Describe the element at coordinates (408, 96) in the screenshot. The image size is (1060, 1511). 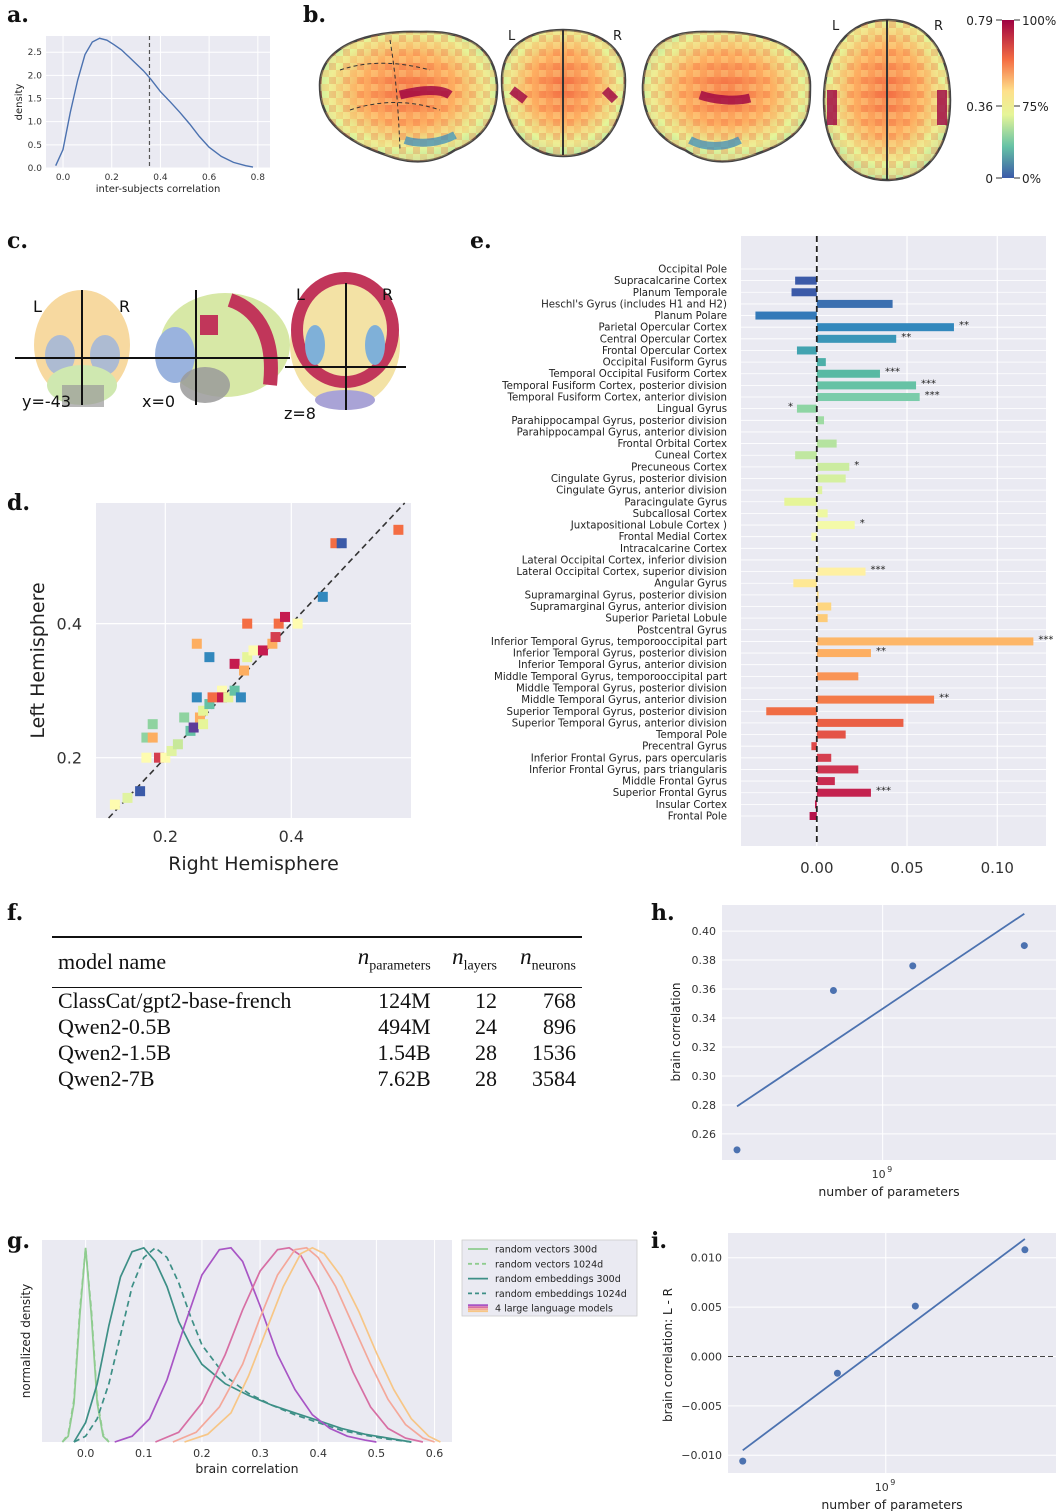
I see `brain-left-lateral` at that location.